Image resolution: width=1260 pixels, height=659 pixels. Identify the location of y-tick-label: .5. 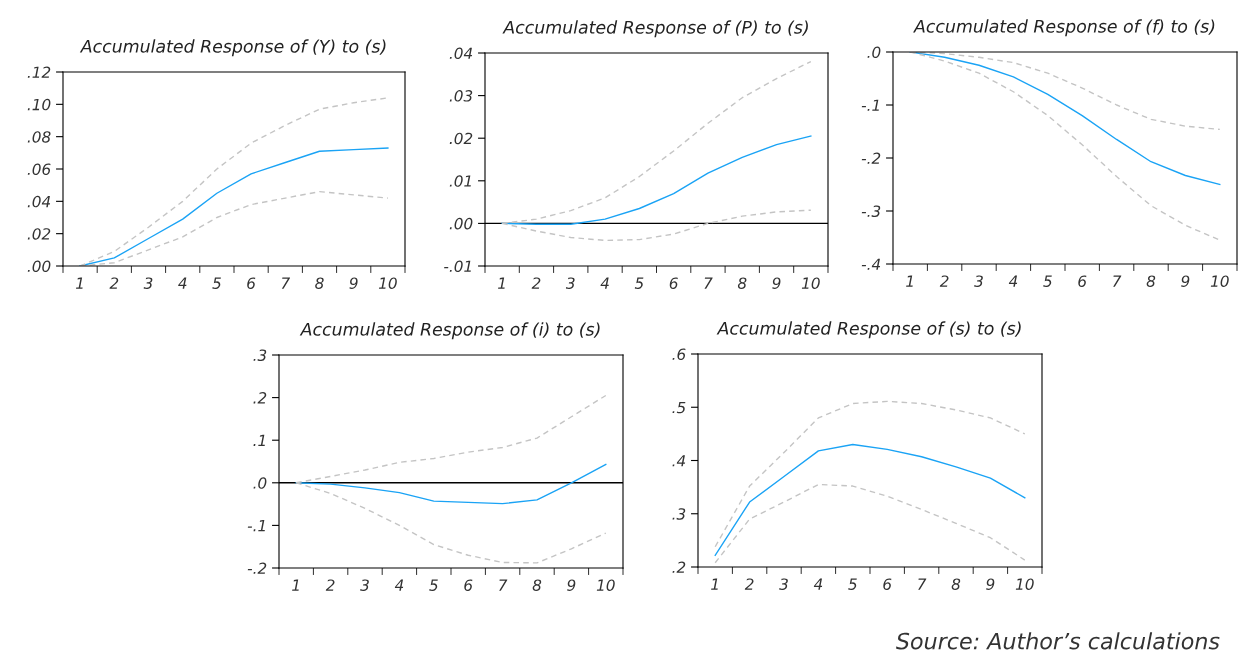
(679, 407).